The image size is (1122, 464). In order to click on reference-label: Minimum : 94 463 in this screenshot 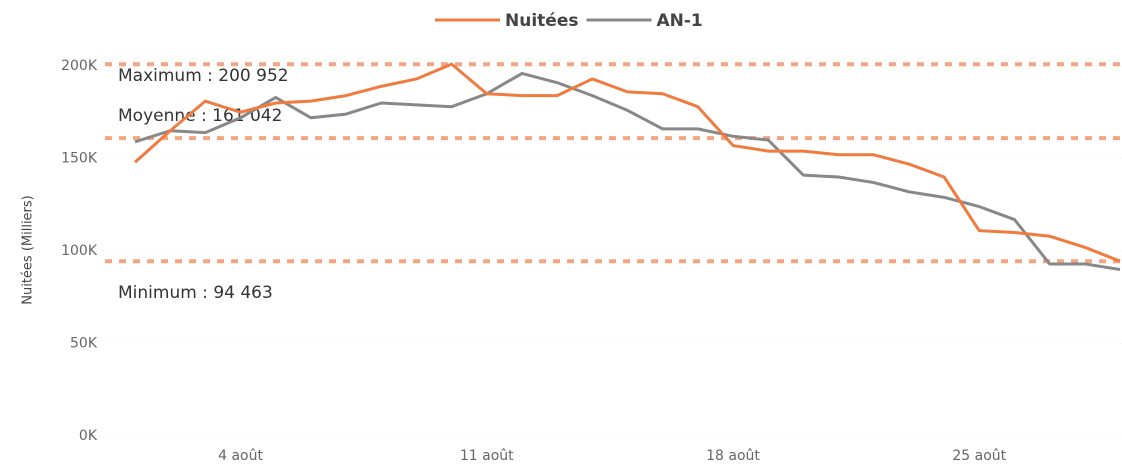, I will do `click(195, 293)`.